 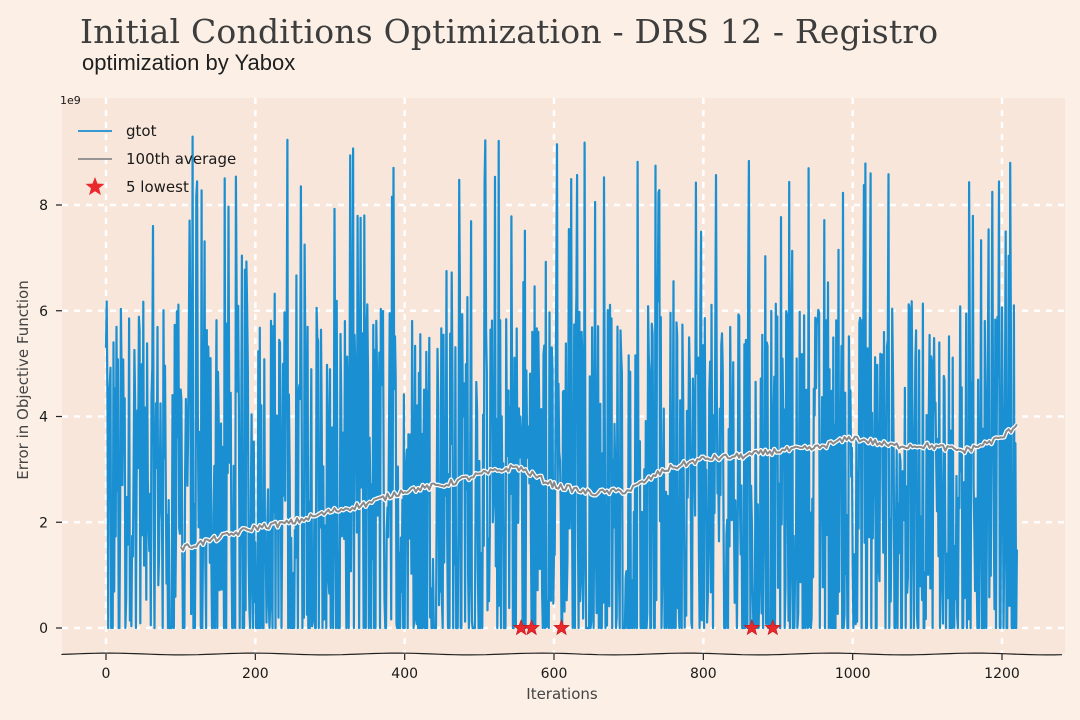 What do you see at coordinates (853, 674) in the screenshot?
I see `x-tick-label: 1000` at bounding box center [853, 674].